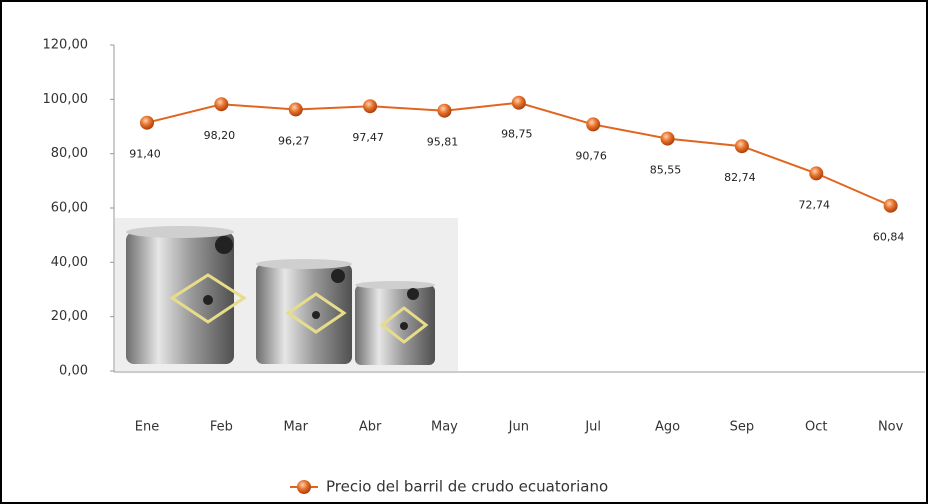 Image resolution: width=928 pixels, height=504 pixels. Describe the element at coordinates (591, 155) in the screenshot. I see `data-label: 90,76` at that location.